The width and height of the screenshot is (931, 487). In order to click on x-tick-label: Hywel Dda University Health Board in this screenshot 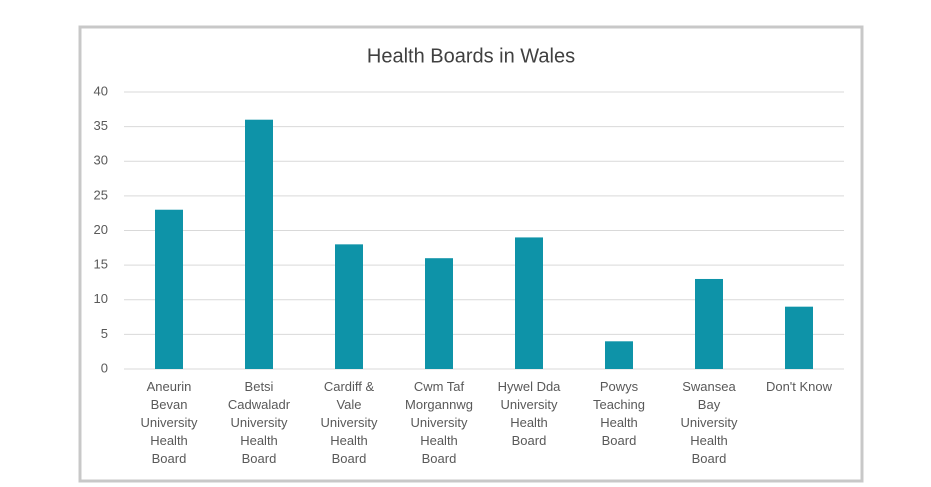, I will do `click(530, 413)`.